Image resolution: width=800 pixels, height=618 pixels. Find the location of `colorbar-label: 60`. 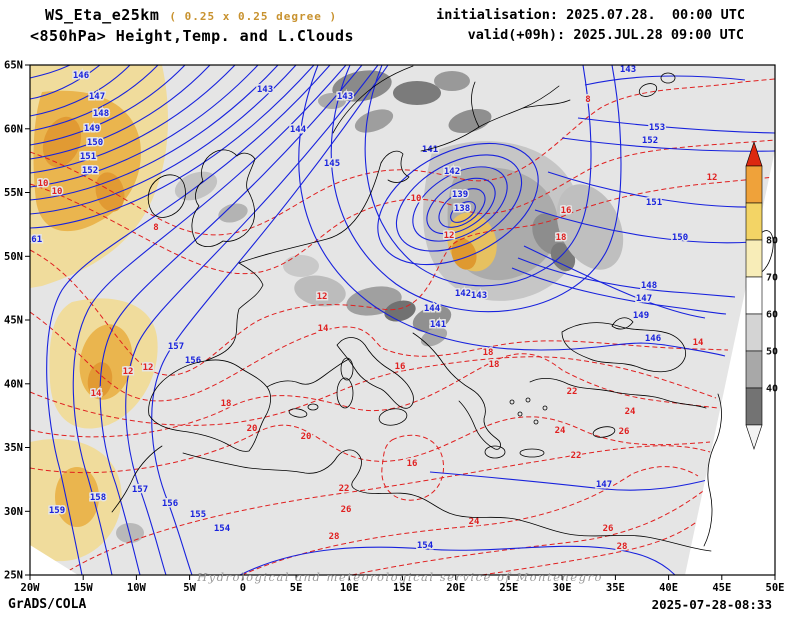

colorbar-label: 60 is located at coordinates (772, 315).